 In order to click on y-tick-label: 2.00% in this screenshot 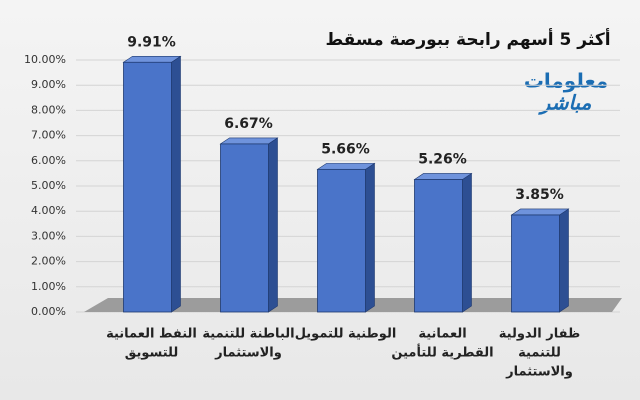, I will do `click(48, 261)`.